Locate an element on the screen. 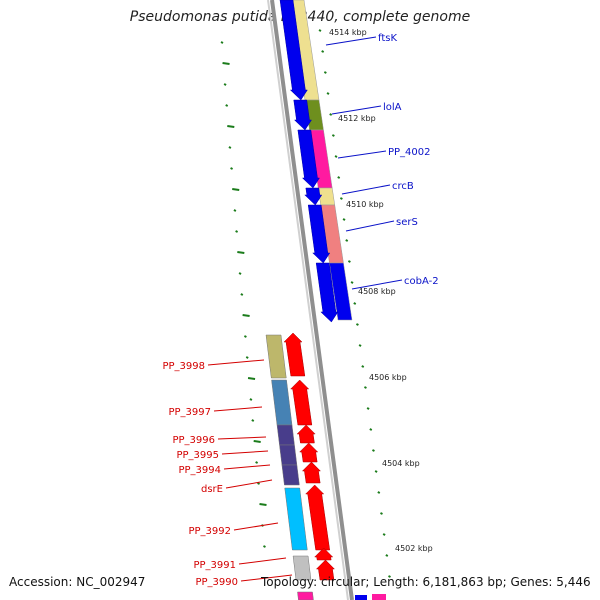 The height and width of the screenshot is (600, 600). accession-text: Accession: NC_002947 is located at coordinates (77, 582).